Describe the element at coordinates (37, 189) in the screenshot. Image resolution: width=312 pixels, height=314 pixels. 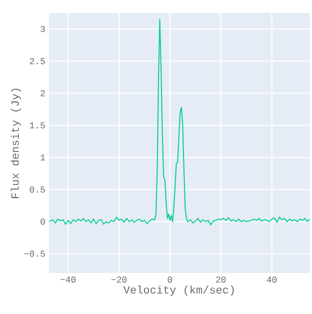
I see `y-tick-label: 0.5` at that location.